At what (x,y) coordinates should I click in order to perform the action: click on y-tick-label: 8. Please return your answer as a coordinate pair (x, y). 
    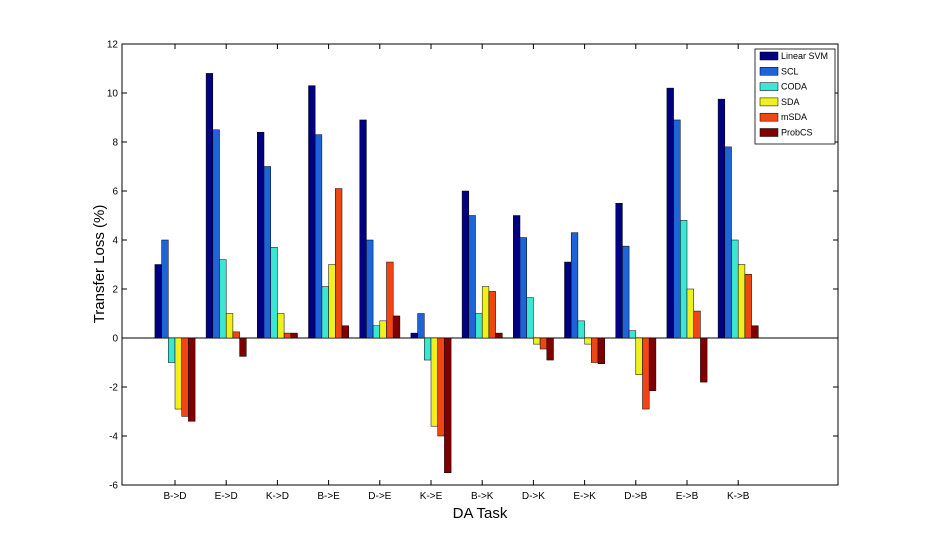
    Looking at the image, I should click on (115, 143).